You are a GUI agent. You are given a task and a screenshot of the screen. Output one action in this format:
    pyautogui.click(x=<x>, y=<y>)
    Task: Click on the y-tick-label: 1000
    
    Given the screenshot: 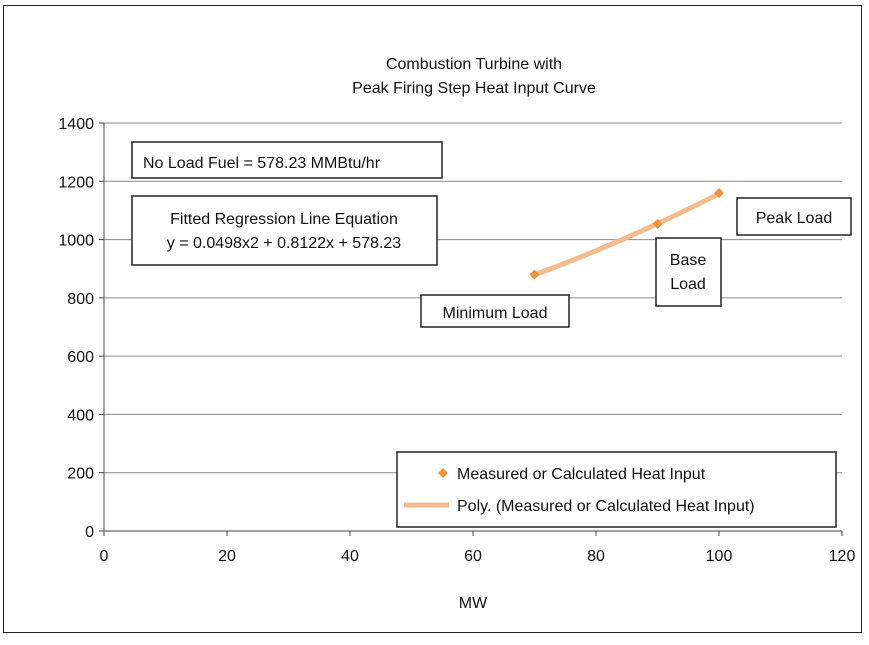 What is the action you would take?
    pyautogui.click(x=76, y=241)
    